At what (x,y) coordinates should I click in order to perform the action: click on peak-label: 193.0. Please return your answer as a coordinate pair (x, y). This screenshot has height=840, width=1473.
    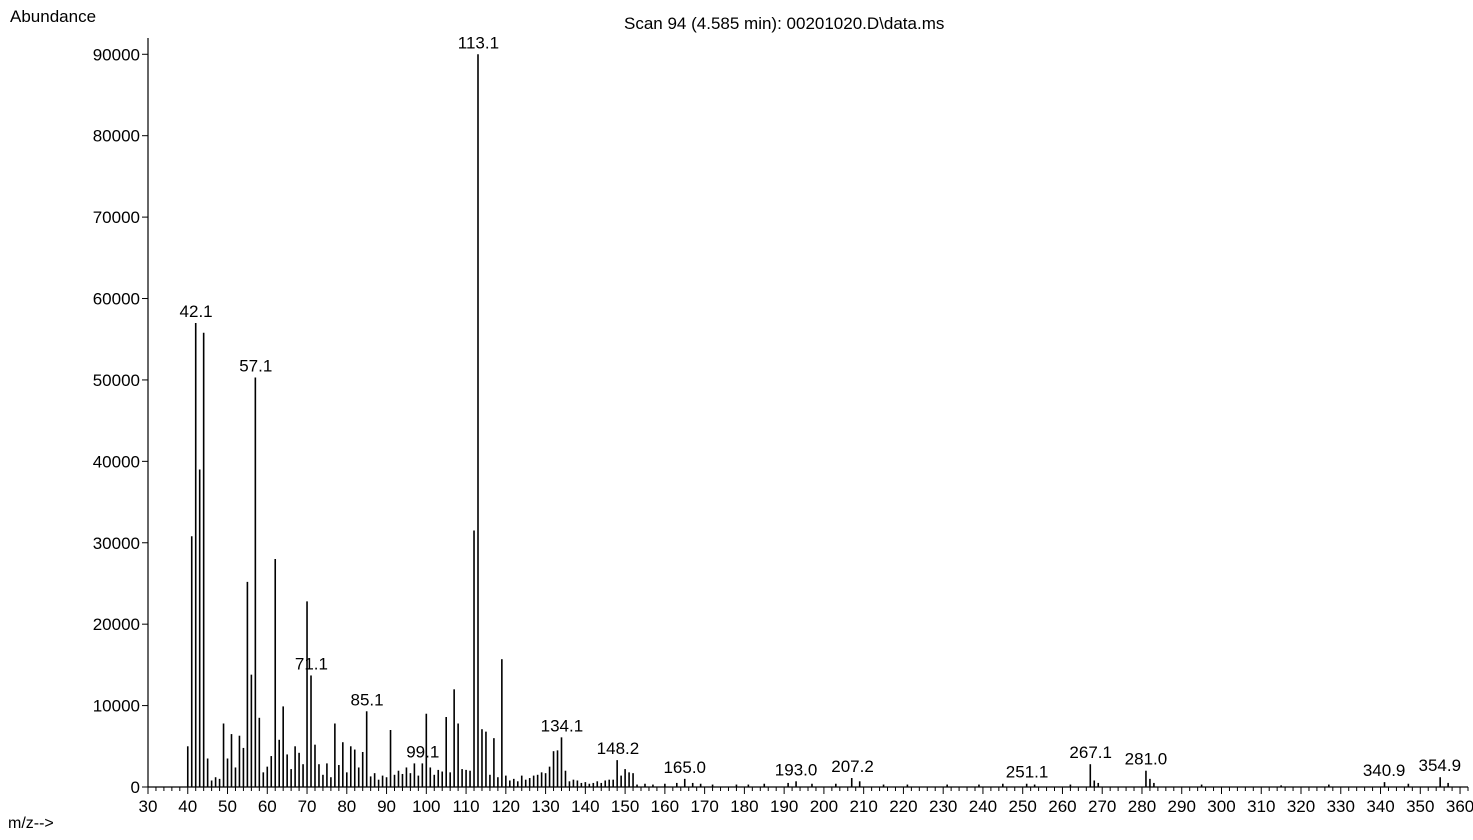
    Looking at the image, I should click on (796, 769).